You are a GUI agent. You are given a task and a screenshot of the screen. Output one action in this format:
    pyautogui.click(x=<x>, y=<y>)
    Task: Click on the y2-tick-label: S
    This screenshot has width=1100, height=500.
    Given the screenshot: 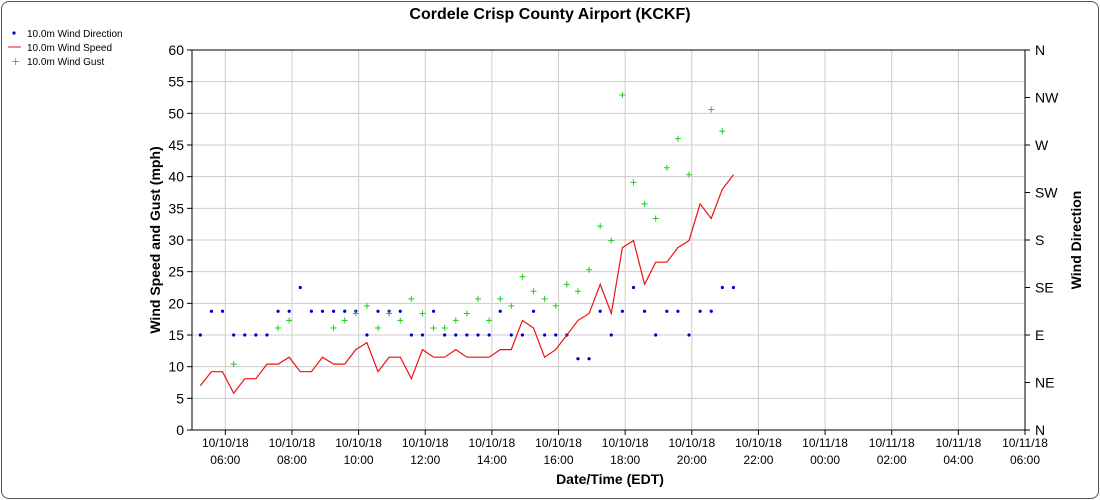 What is the action you would take?
    pyautogui.click(x=1039, y=240)
    